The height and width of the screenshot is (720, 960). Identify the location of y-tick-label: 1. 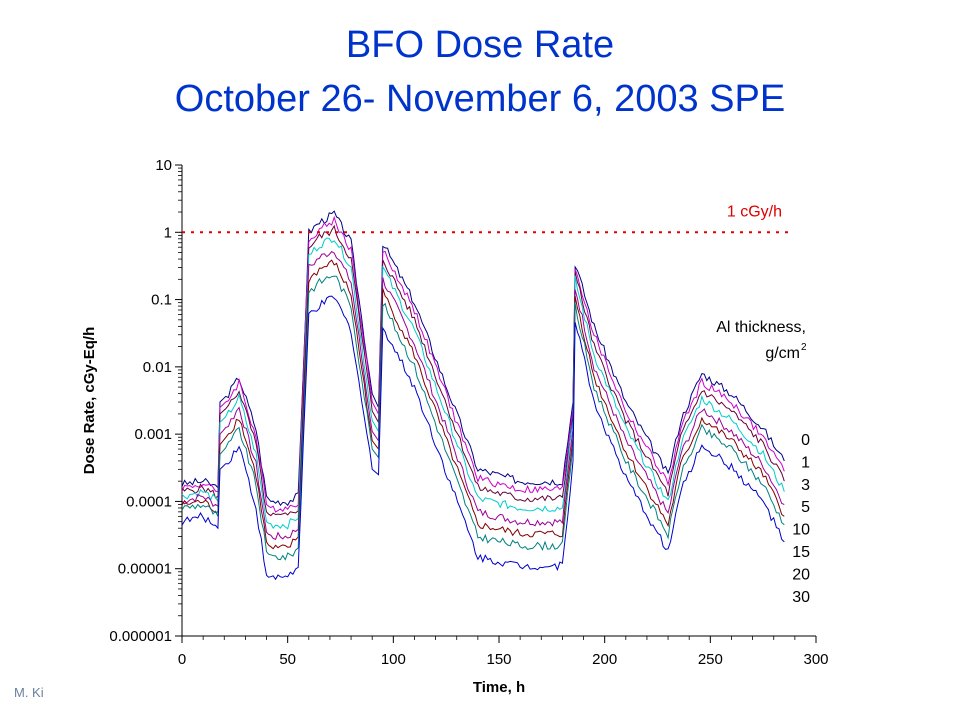
(168, 232).